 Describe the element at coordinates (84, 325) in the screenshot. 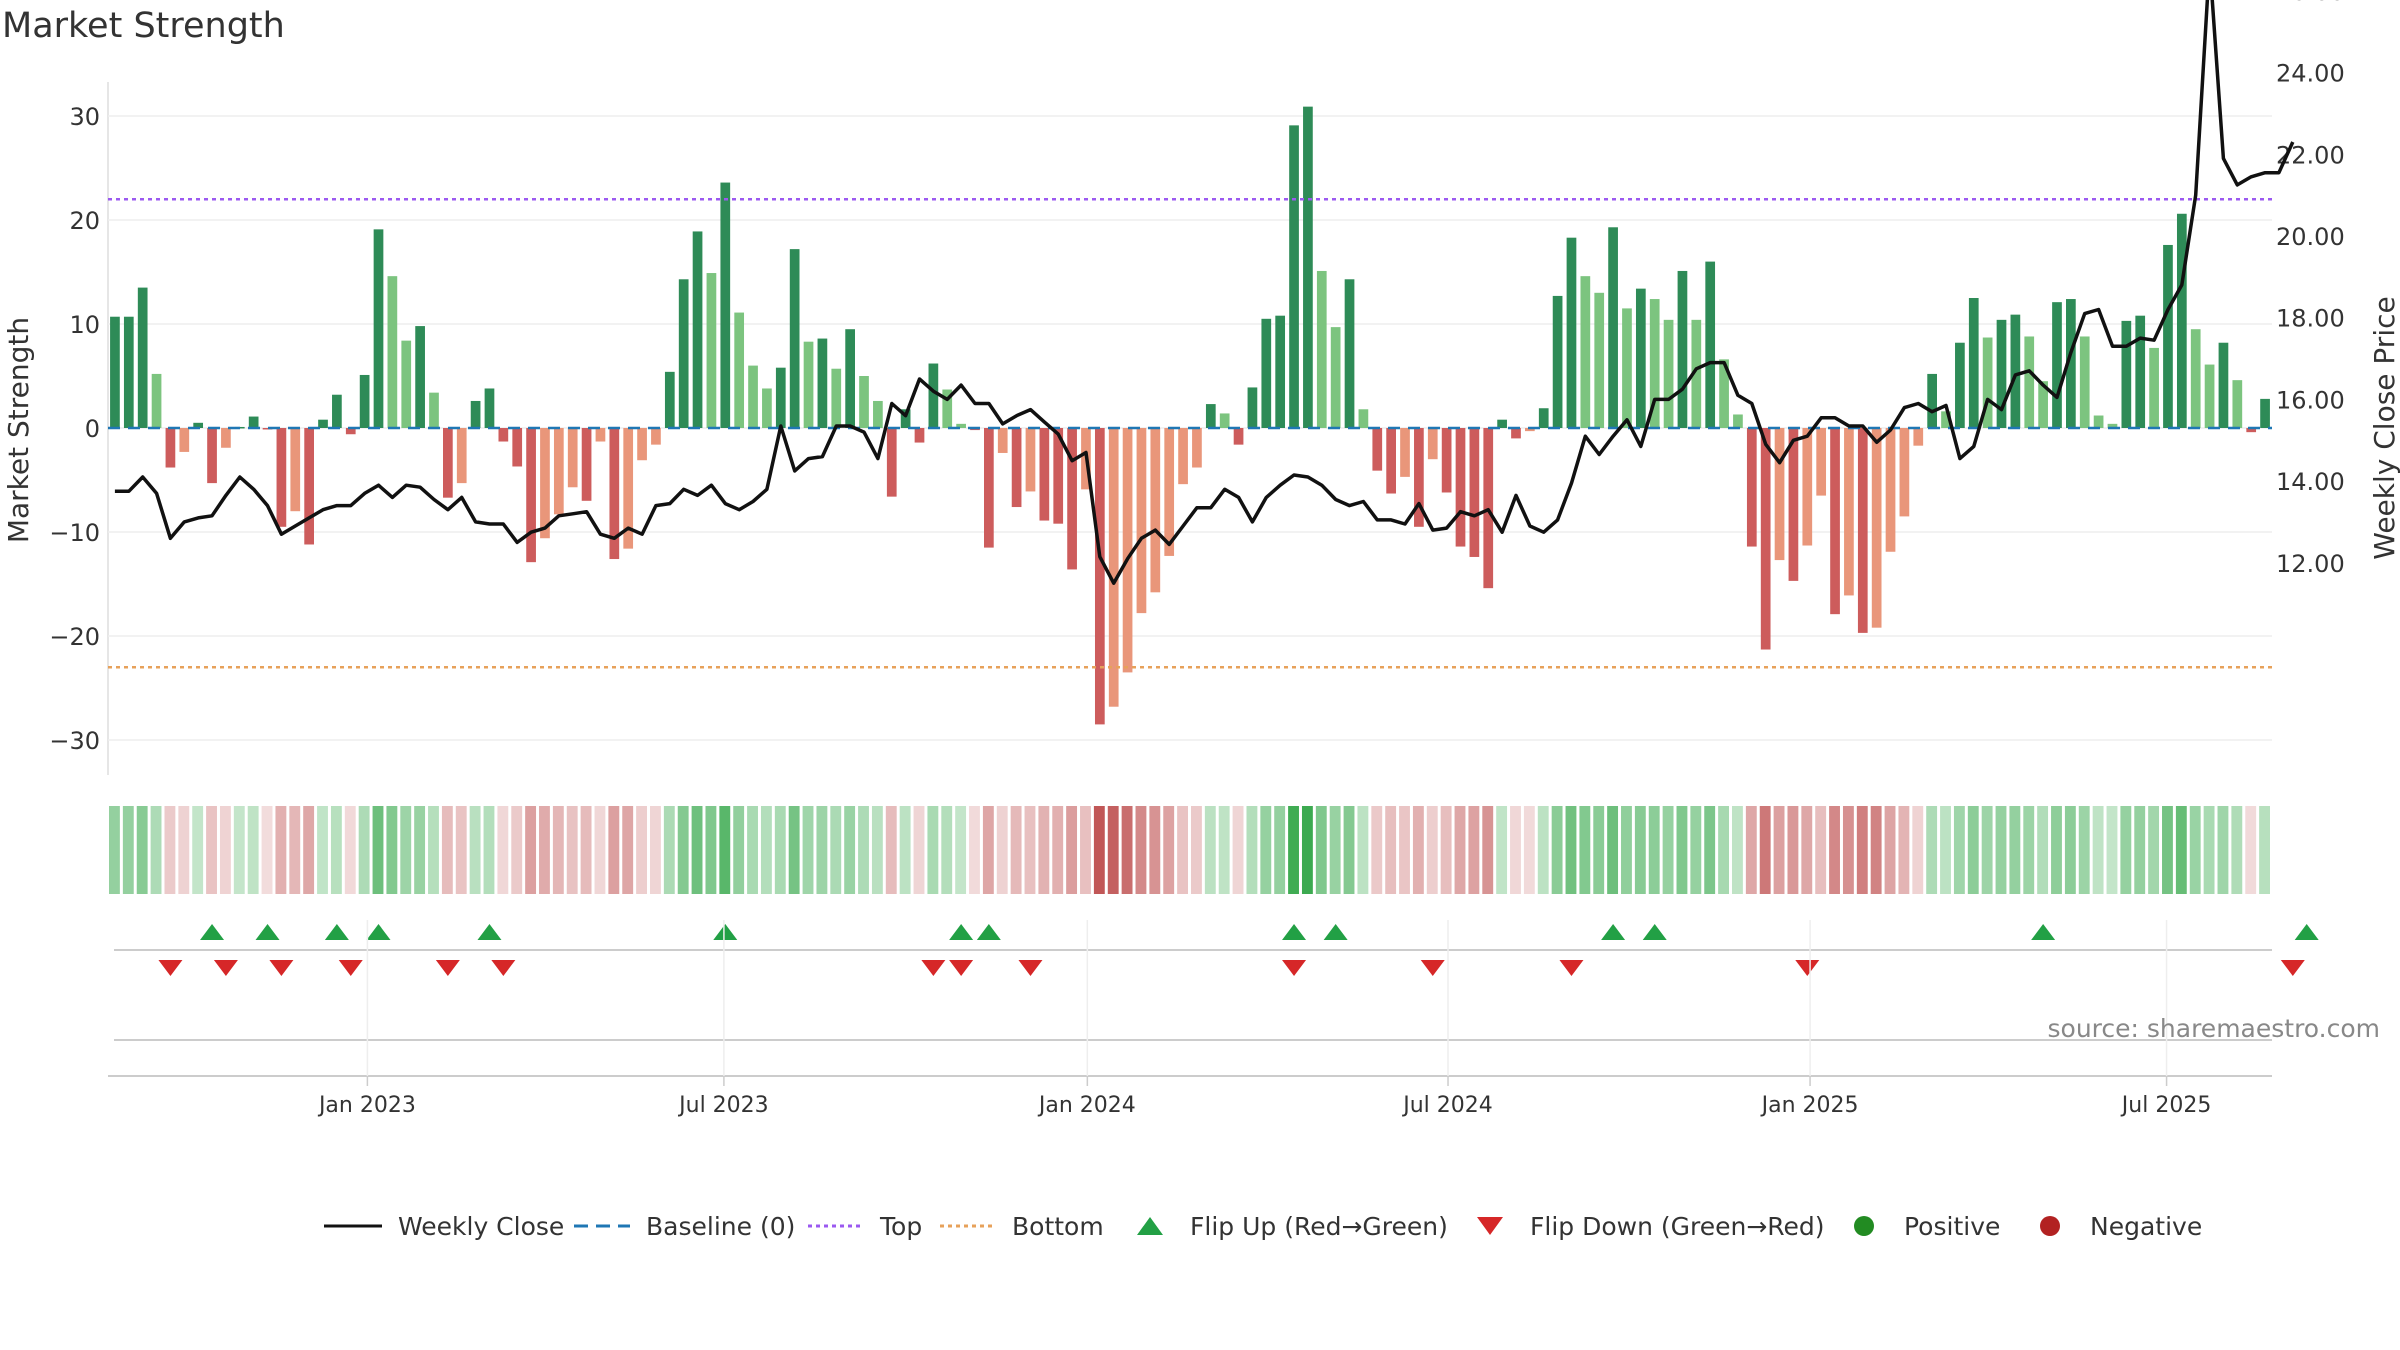

I see `y-tick-label: 10` at that location.